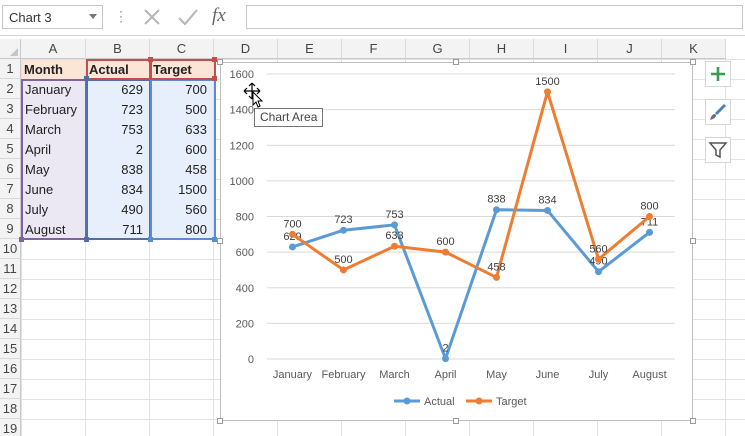 This screenshot has width=745, height=436. I want to click on column-header-h: H, so click(502, 49).